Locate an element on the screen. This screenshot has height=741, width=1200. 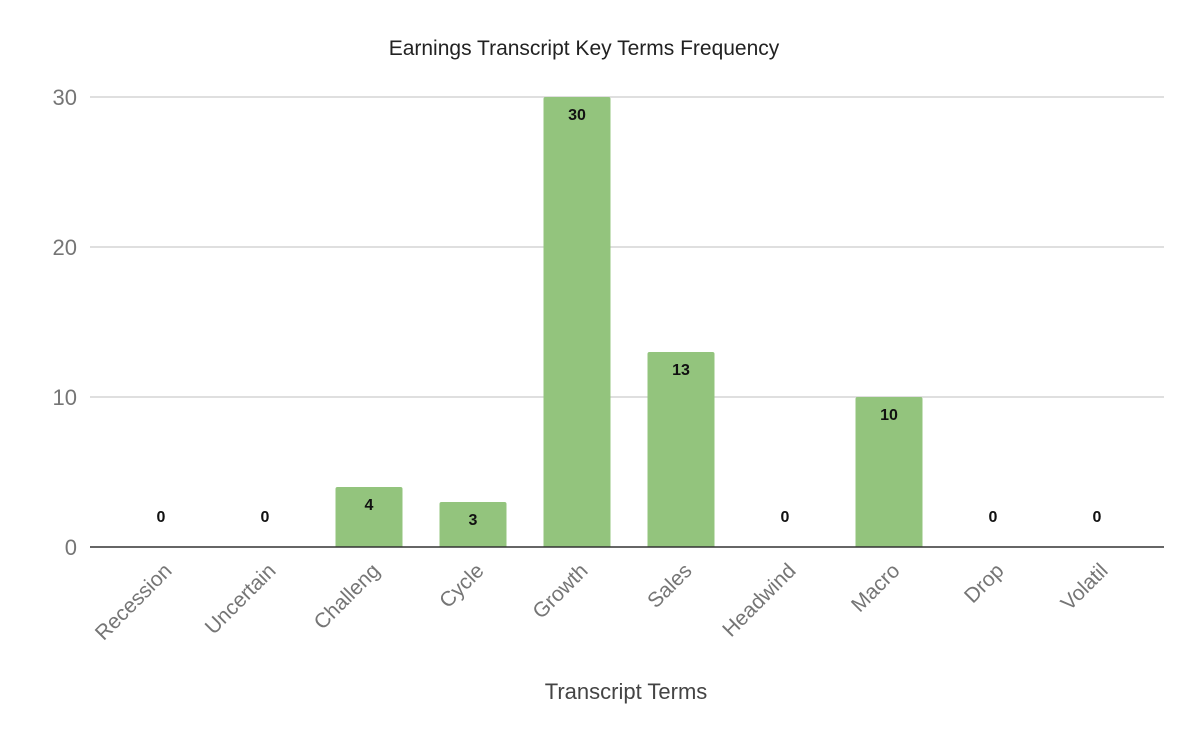
x-tick-label: Macro is located at coordinates (876, 588).